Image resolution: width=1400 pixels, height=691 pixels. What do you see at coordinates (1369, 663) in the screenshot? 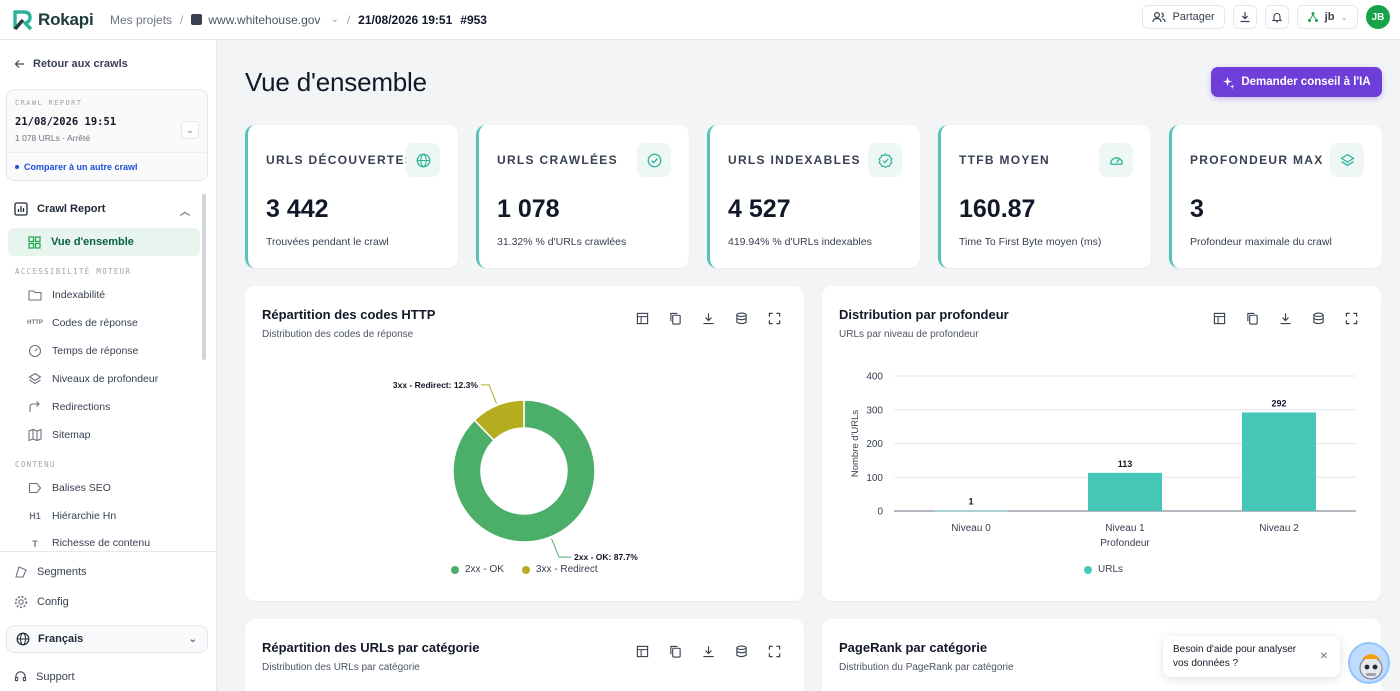
I see `assistant-avatar` at bounding box center [1369, 663].